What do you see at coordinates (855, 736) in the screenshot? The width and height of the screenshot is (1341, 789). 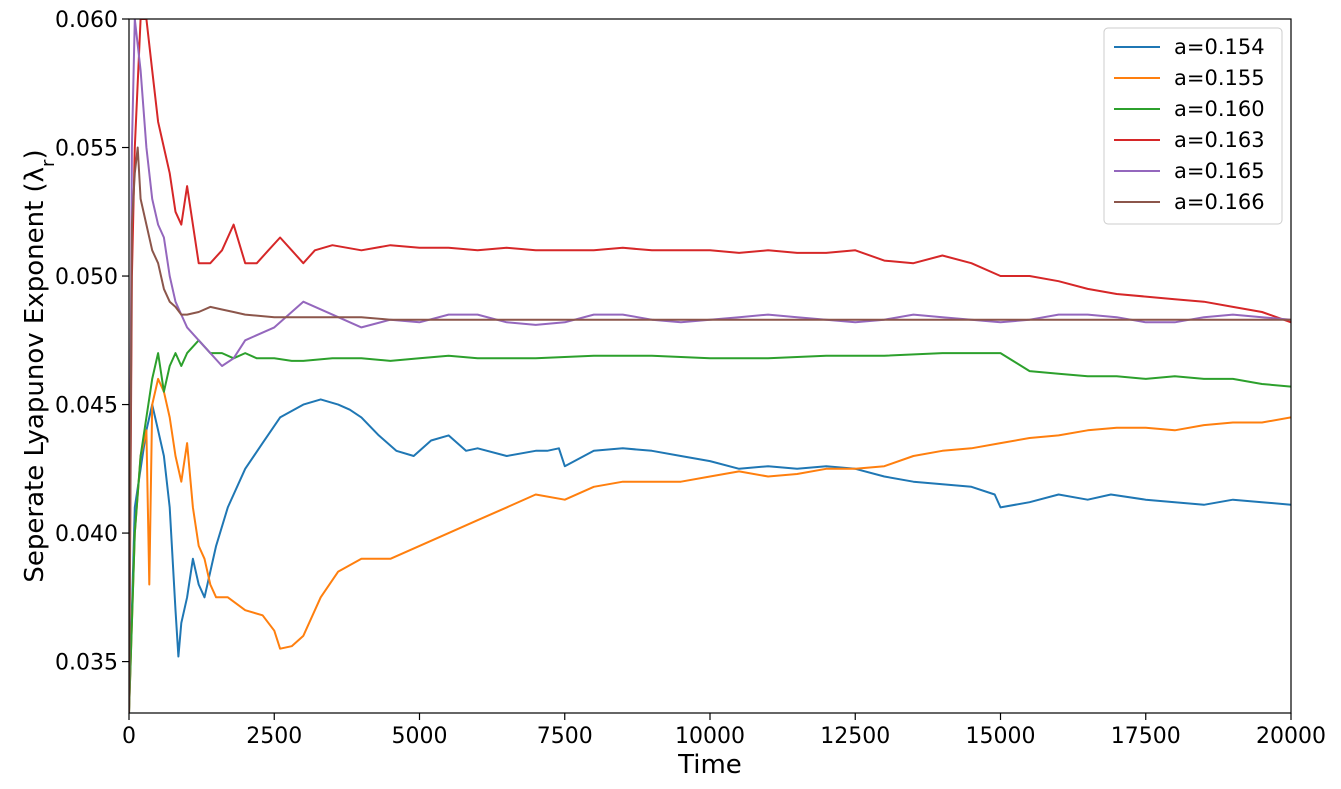 I see `x-tick-label: 12500` at bounding box center [855, 736].